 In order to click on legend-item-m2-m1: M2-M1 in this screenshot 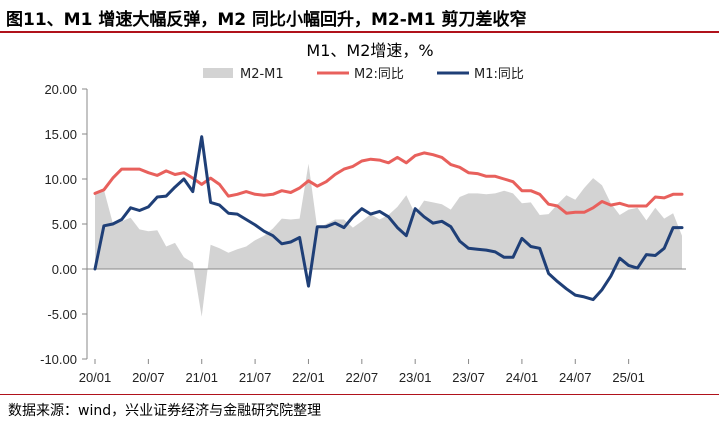, I will do `click(243, 74)`.